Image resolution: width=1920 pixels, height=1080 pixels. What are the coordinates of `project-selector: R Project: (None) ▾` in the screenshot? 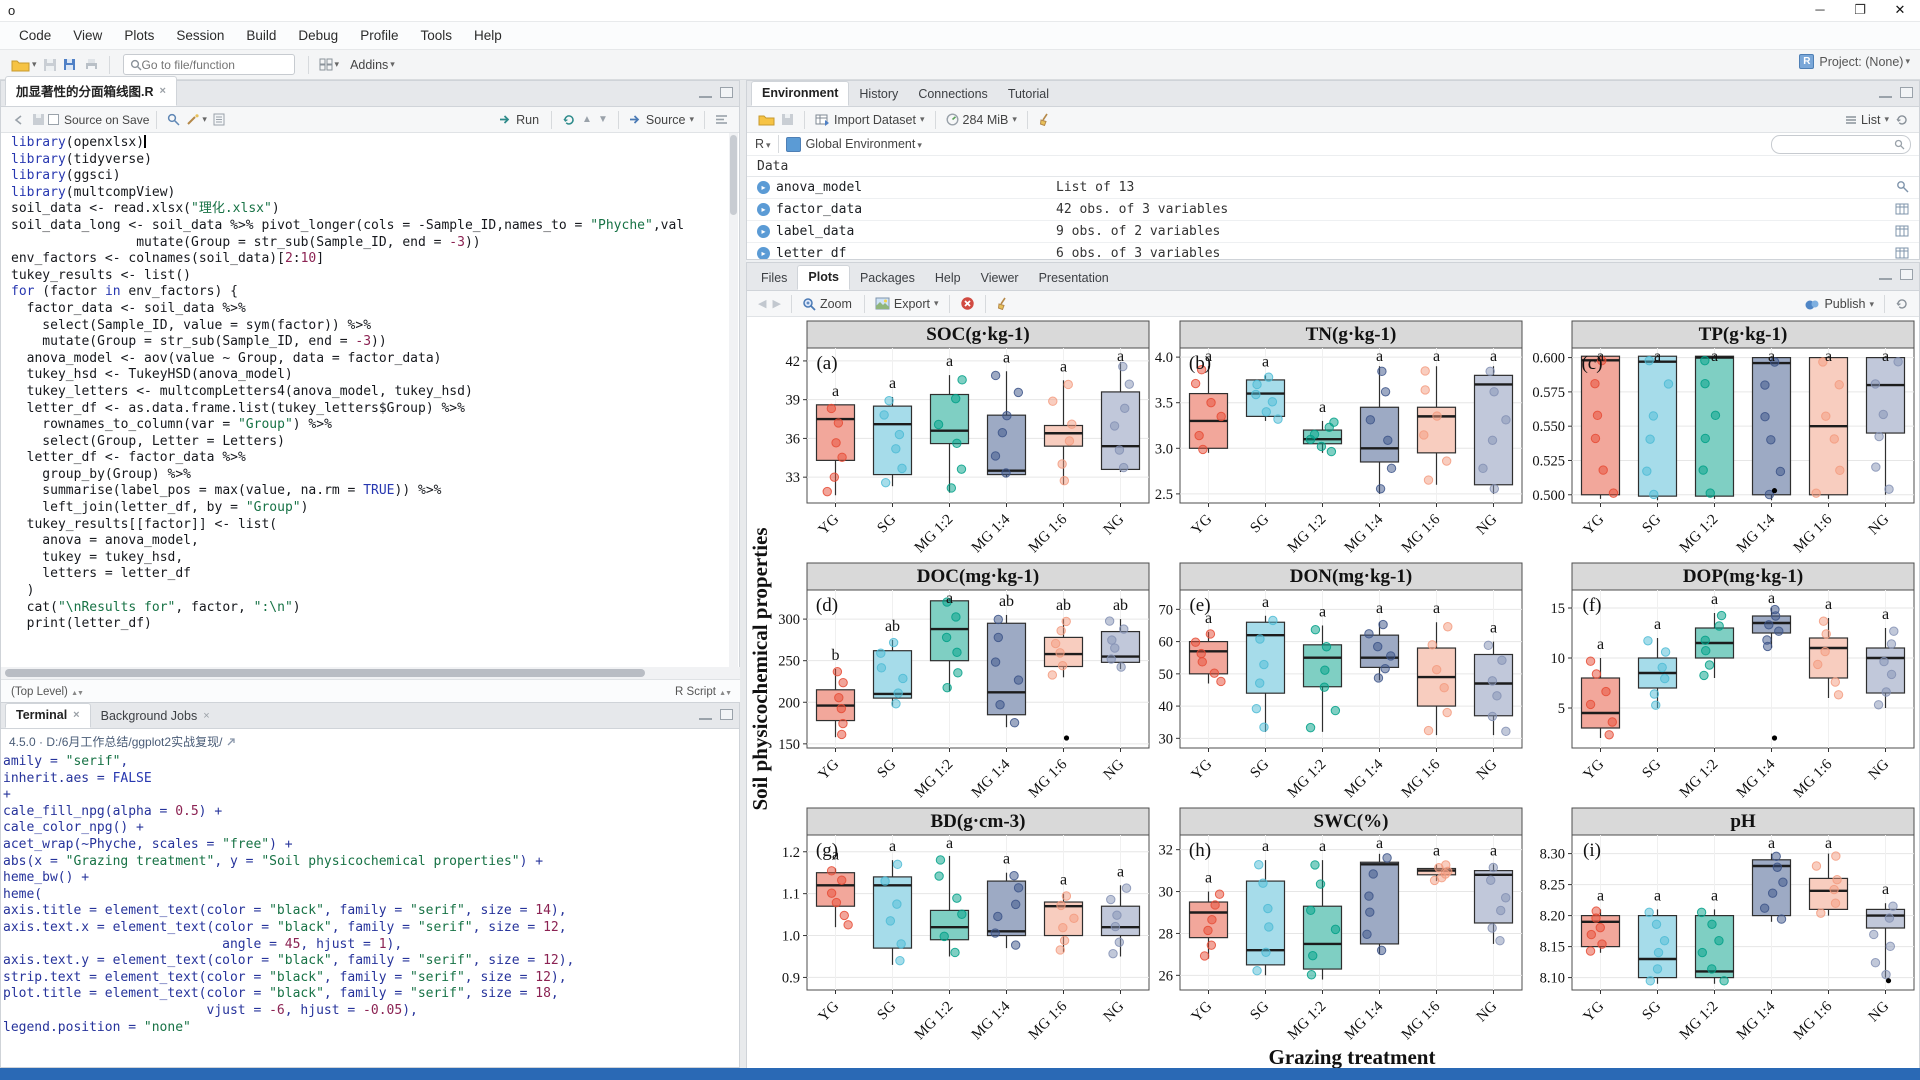 It's located at (1854, 61).